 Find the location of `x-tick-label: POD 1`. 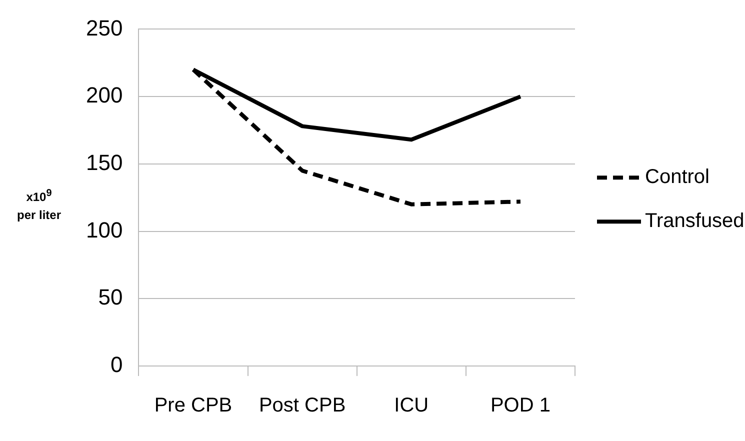

x-tick-label: POD 1 is located at coordinates (520, 405).